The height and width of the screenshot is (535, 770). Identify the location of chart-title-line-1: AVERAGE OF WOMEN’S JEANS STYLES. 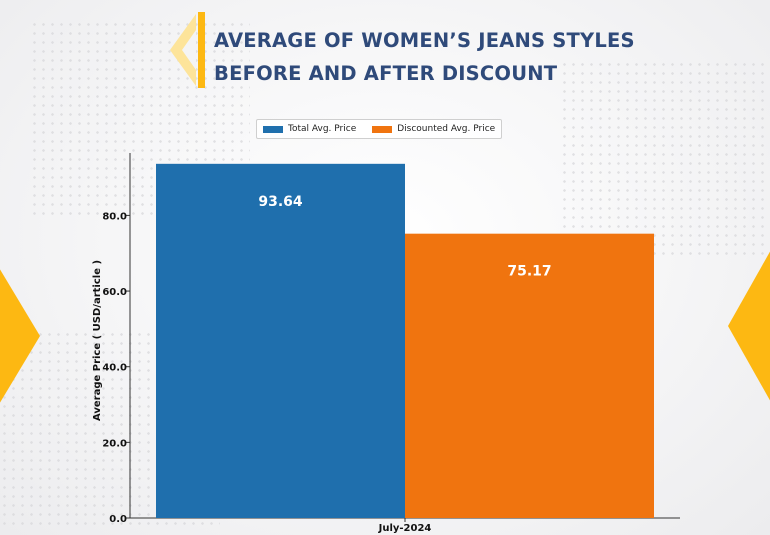
(424, 40).